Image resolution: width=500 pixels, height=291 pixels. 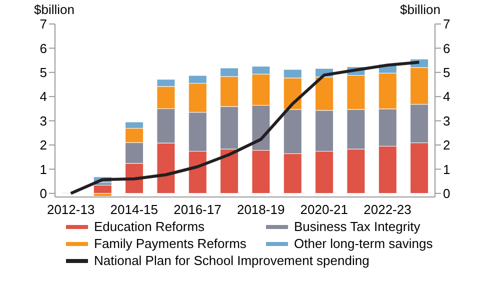 I want to click on y2-tick-label: 5, so click(x=446, y=72).